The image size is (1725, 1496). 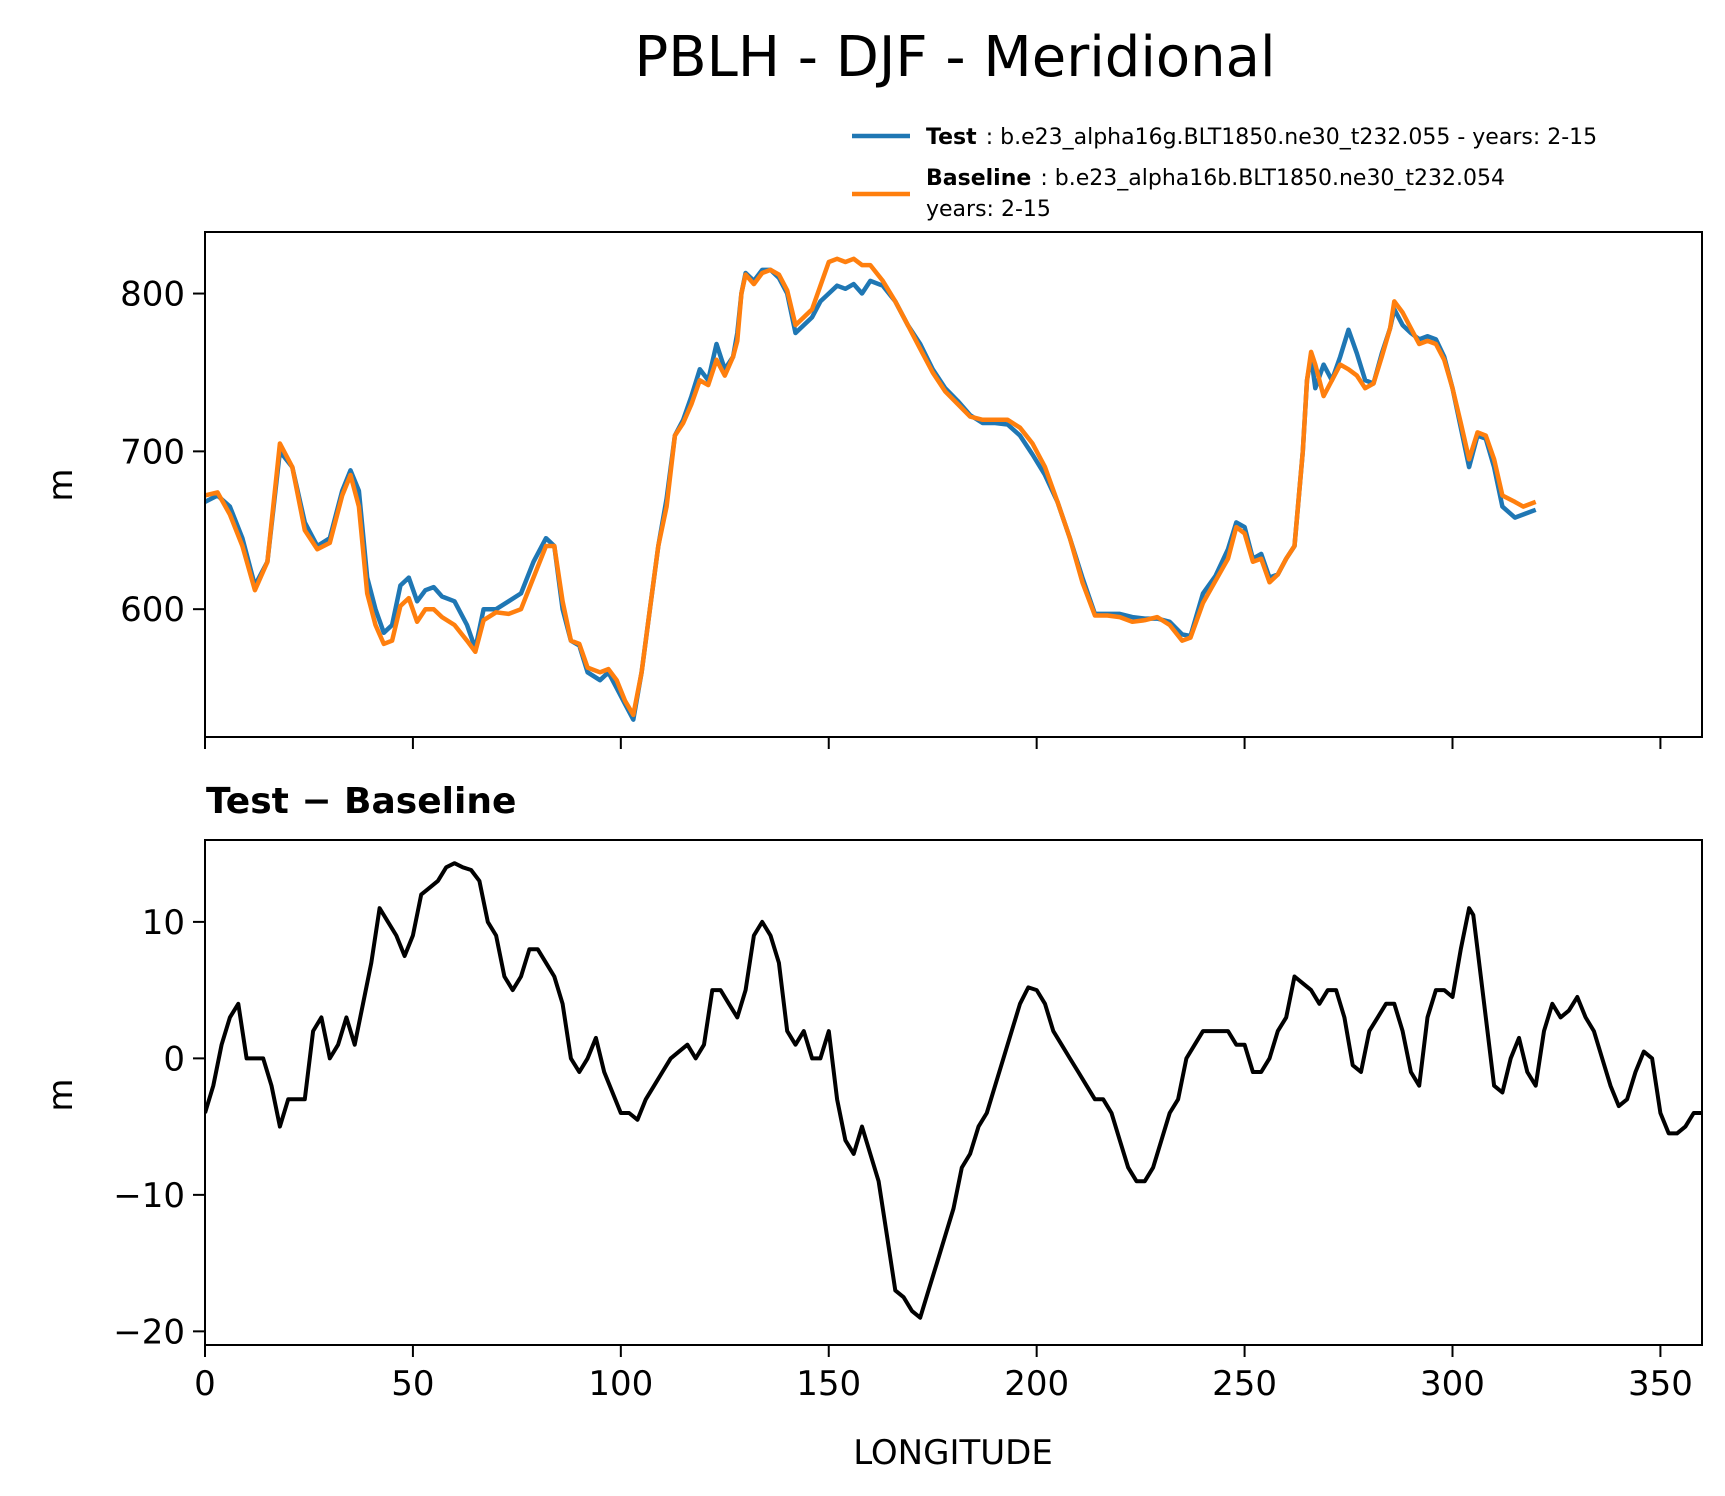 I want to click on top-y-axis-label: m, so click(x=61, y=484).